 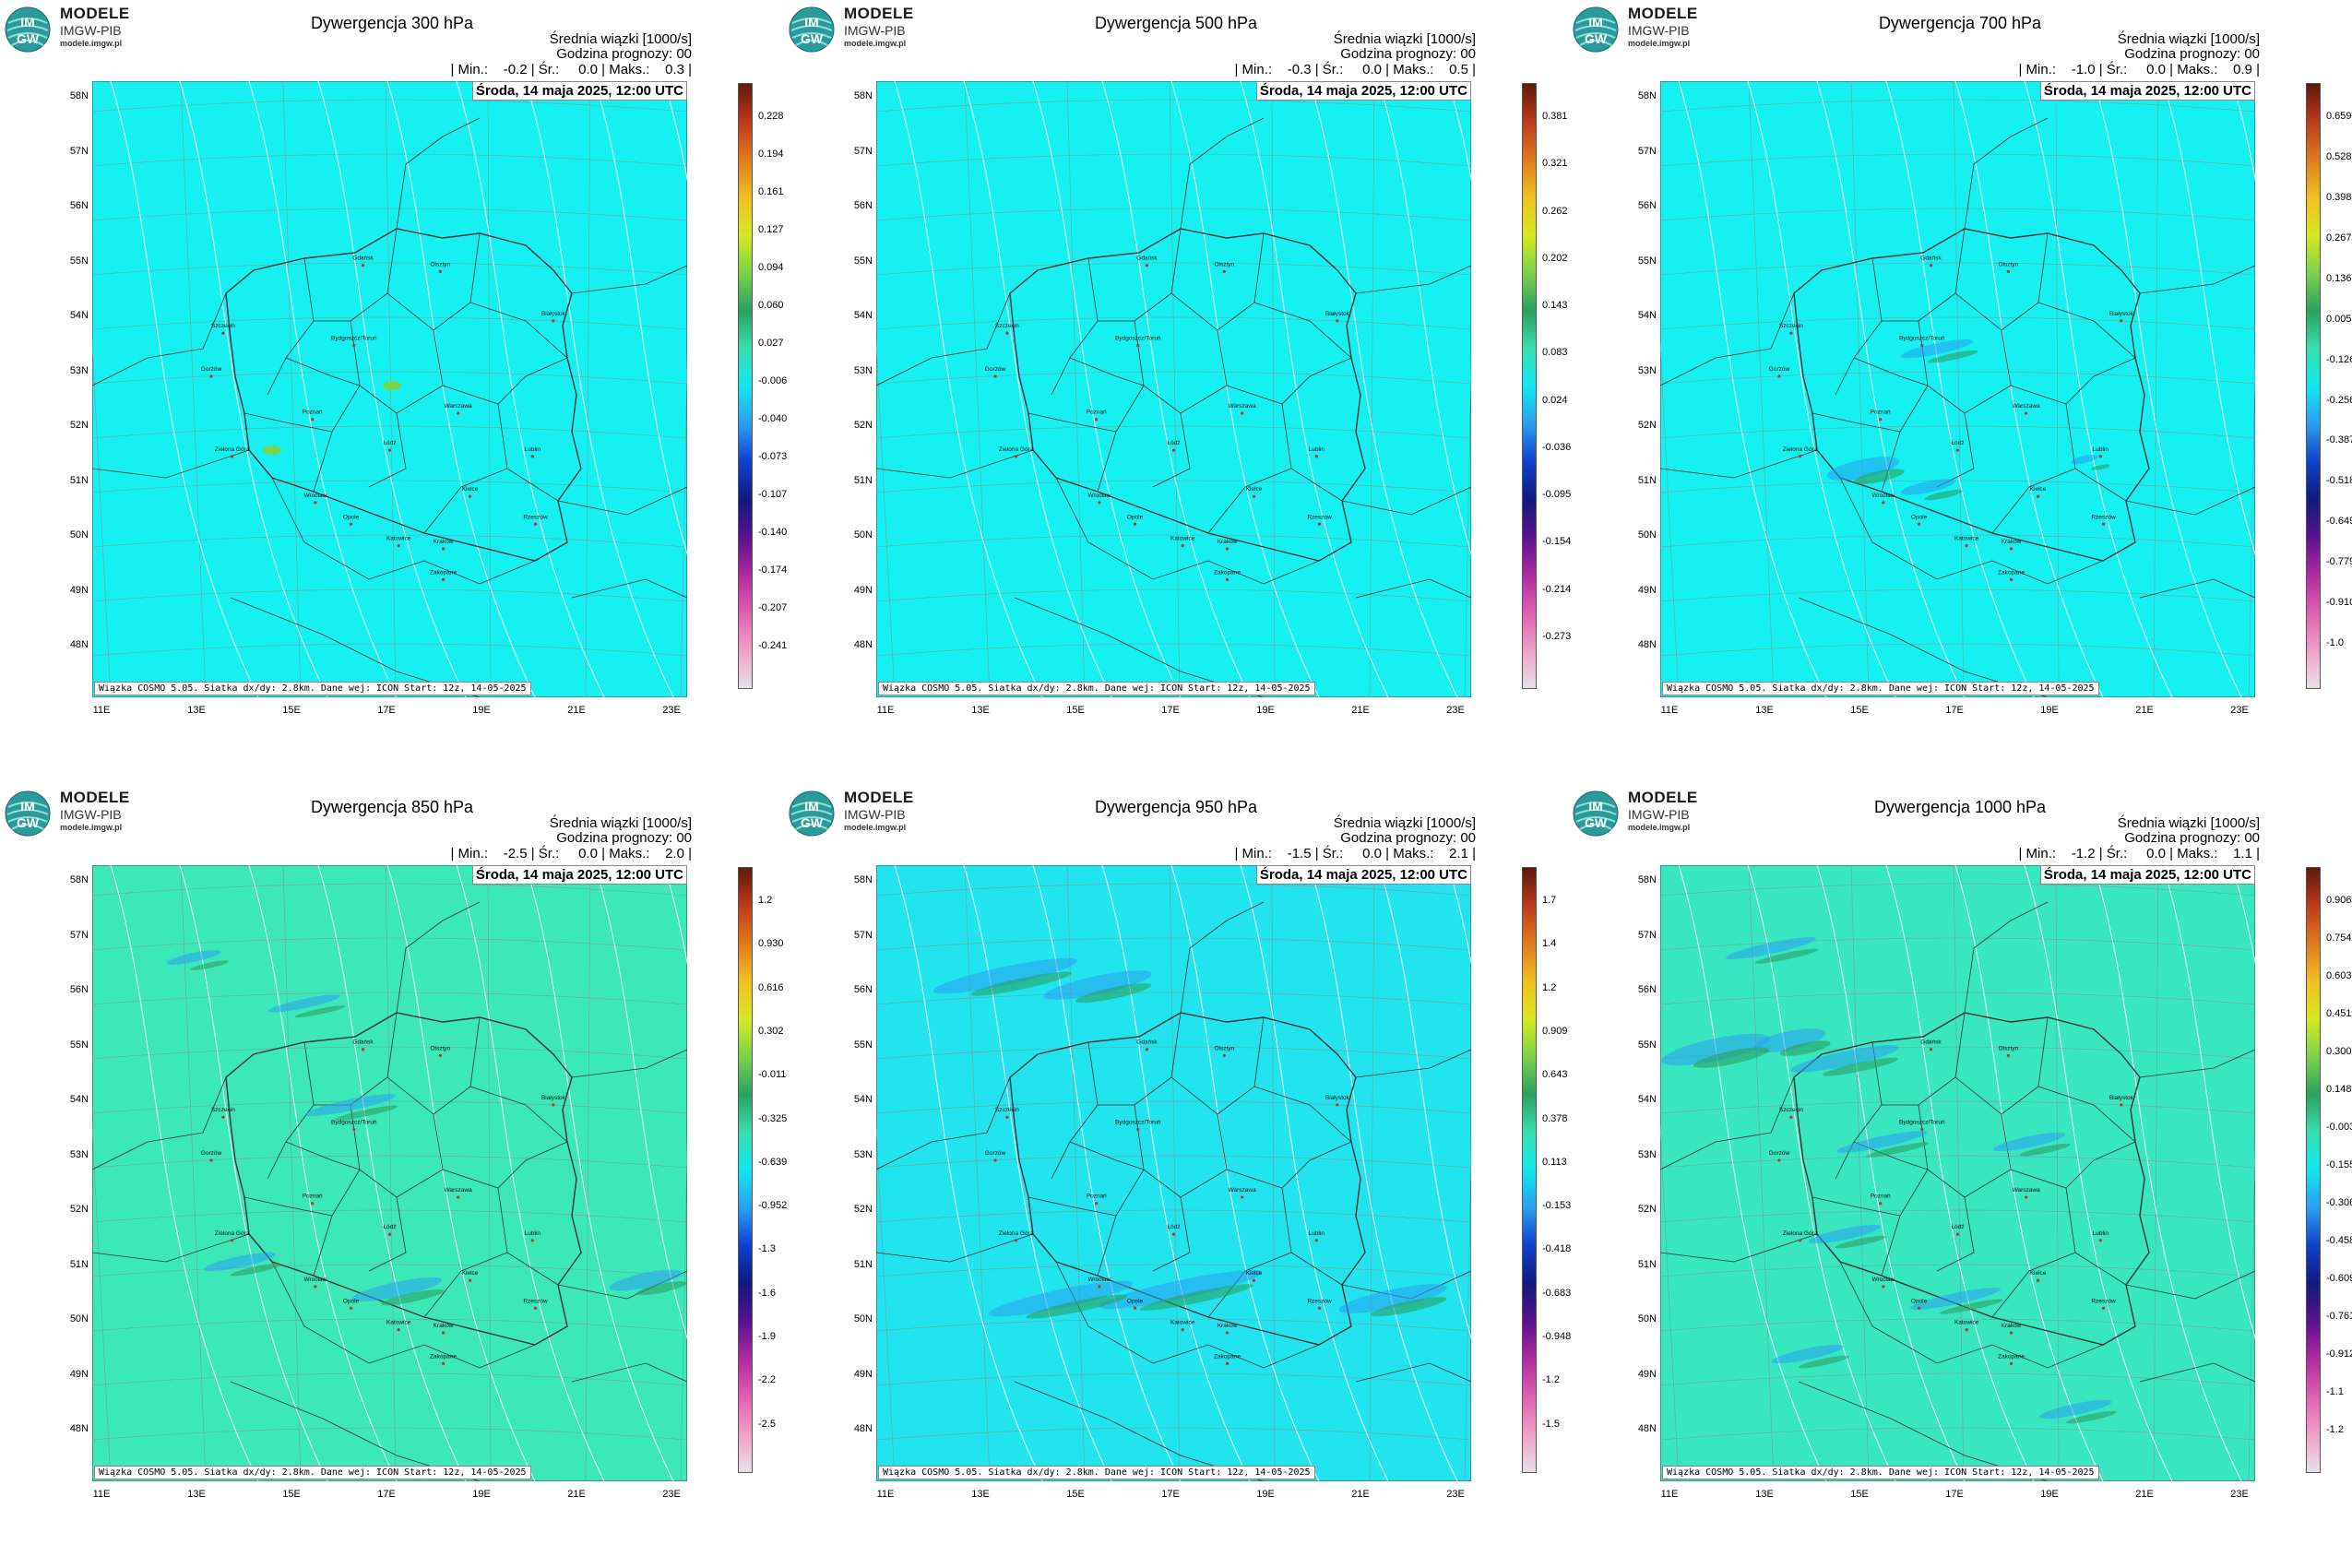 I want to click on poland-border, so click(x=1187, y=395).